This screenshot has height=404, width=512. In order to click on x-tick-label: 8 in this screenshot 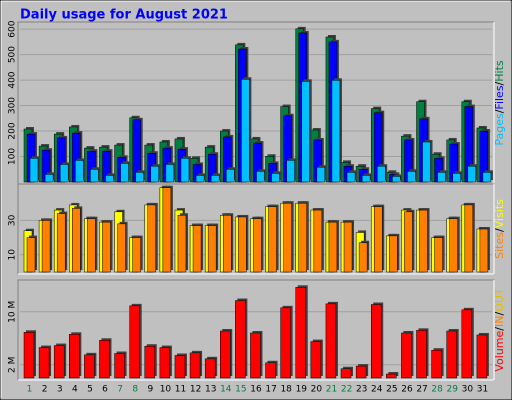, I will do `click(135, 390)`.